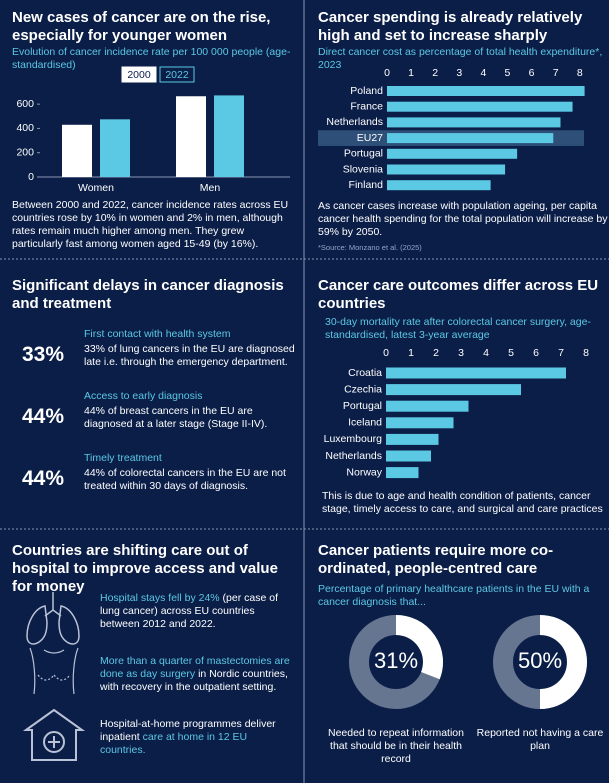  What do you see at coordinates (540, 660) in the screenshot?
I see `value-label: 50%` at bounding box center [540, 660].